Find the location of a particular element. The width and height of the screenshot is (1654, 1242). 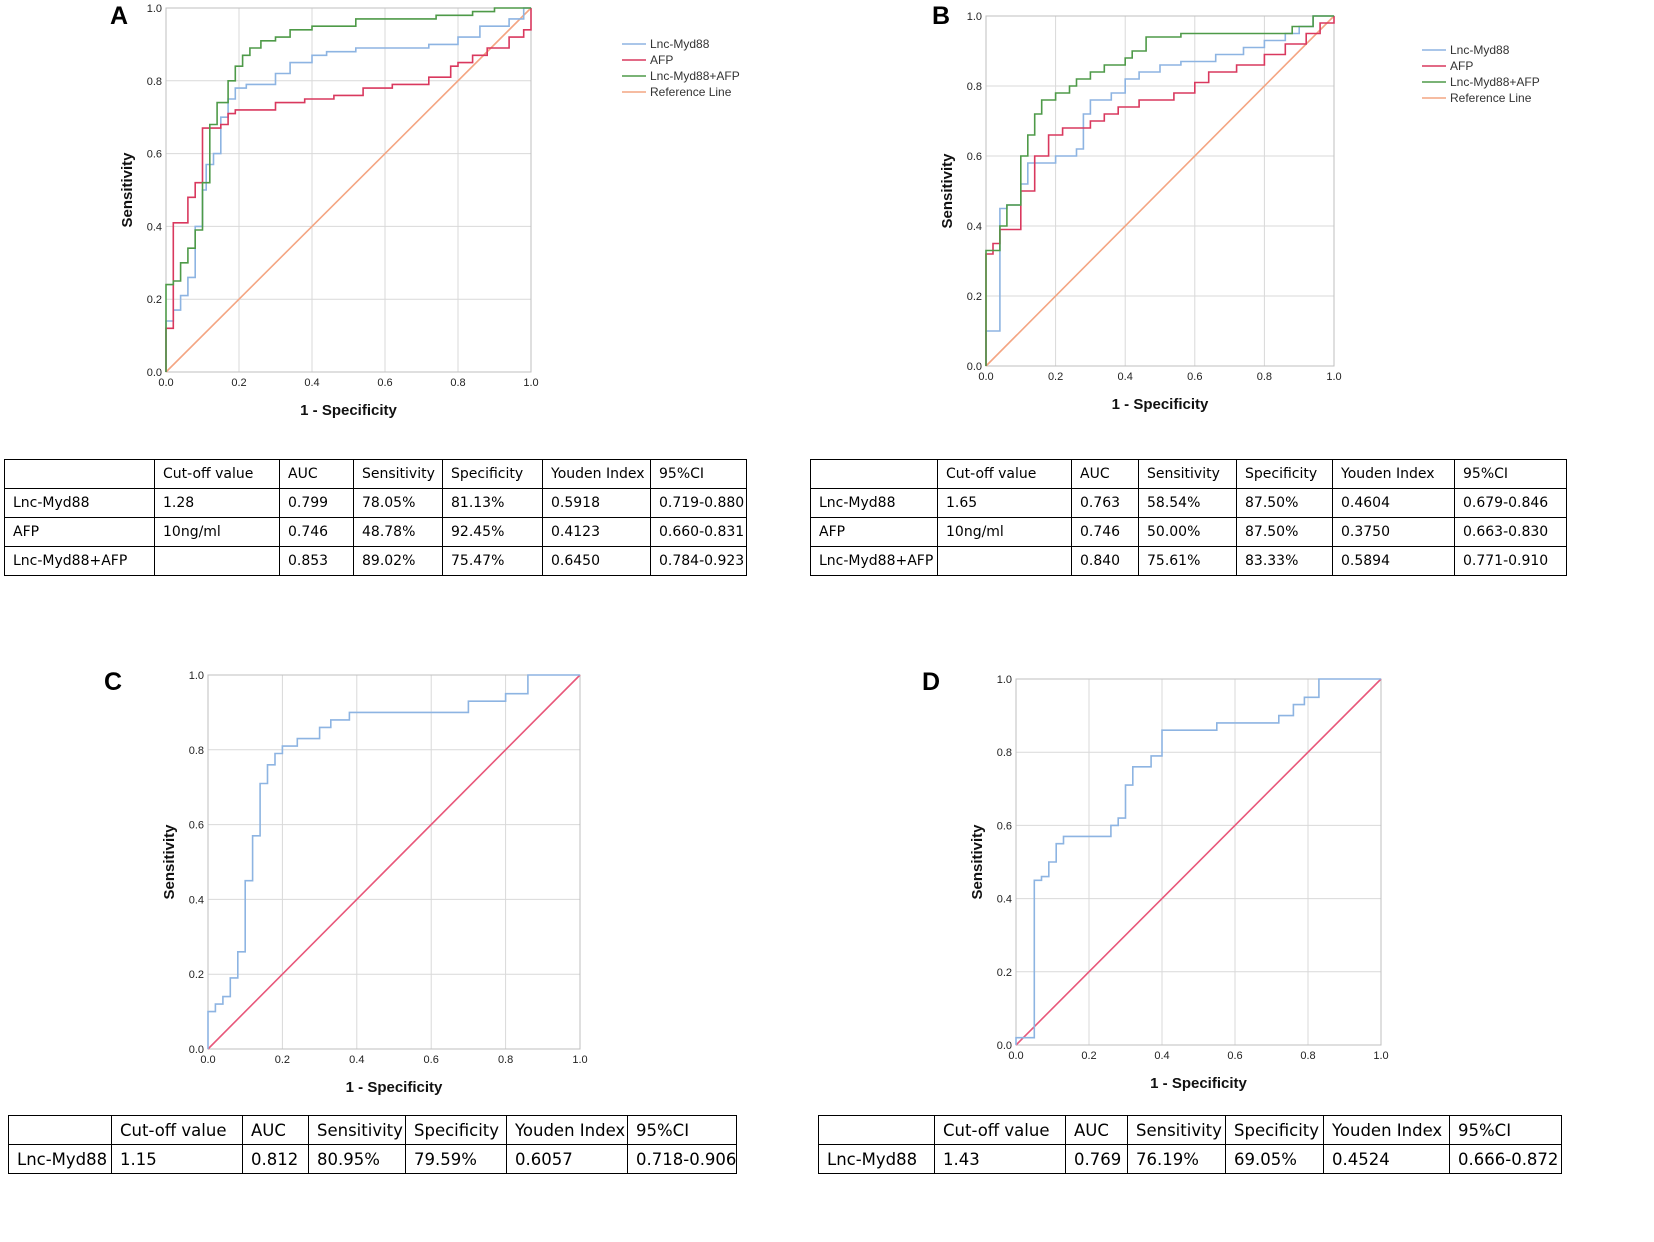

table-cell: Lnc-Myd88+AFP is located at coordinates (79, 561).